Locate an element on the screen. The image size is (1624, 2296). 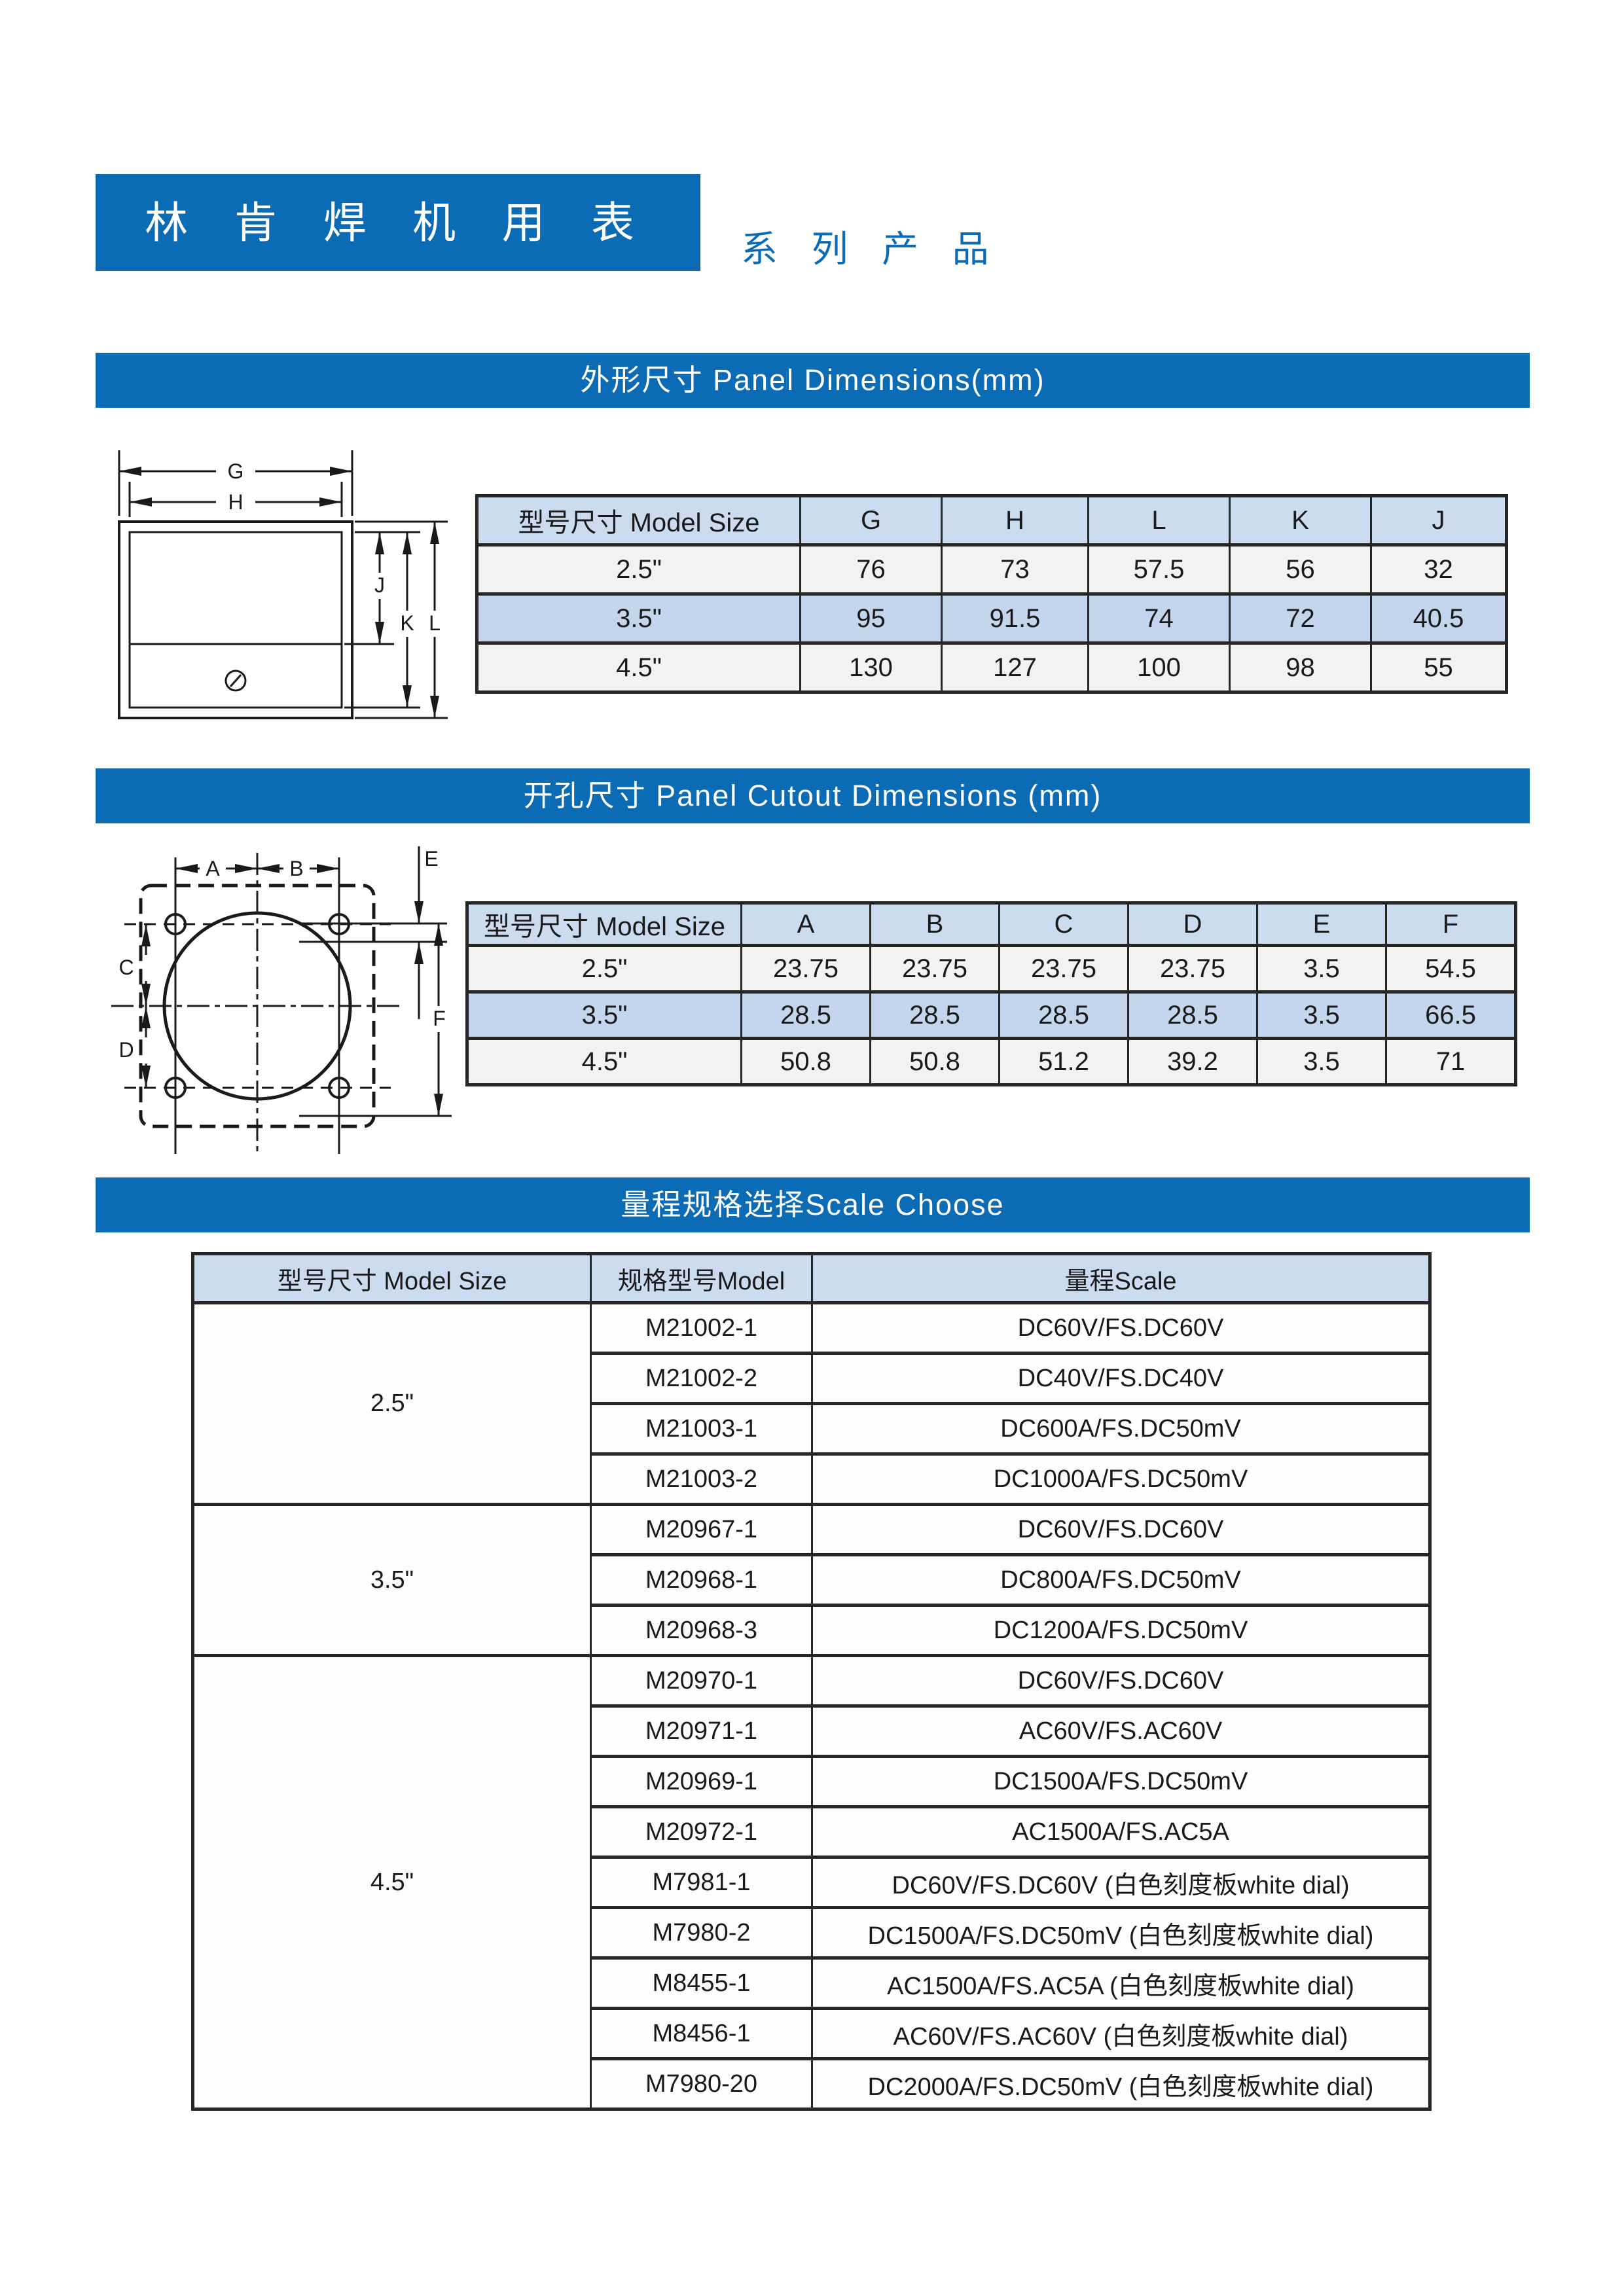
scale-cell: DC1500A/FS.DC50mV is located at coordinates (1121, 1781).